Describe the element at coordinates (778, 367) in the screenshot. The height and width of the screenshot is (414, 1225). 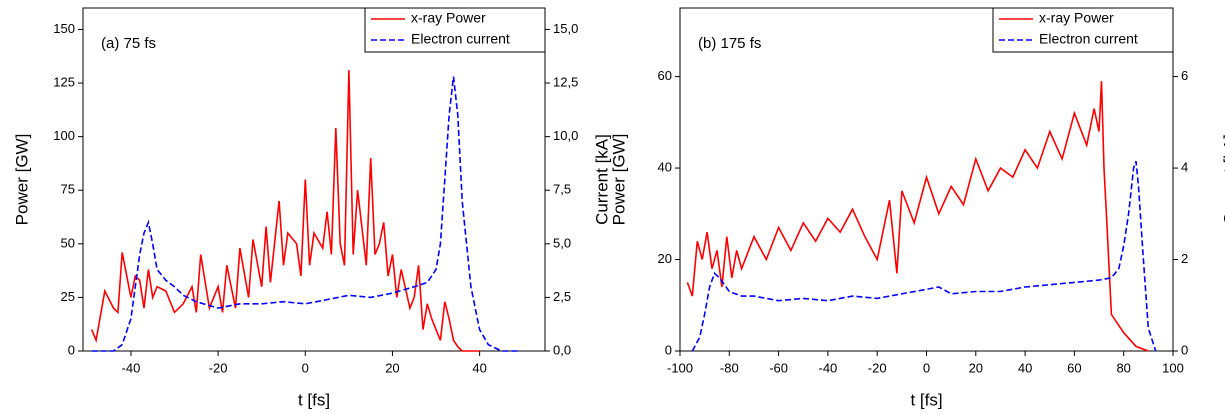
I see `x-tick-label: -60` at that location.